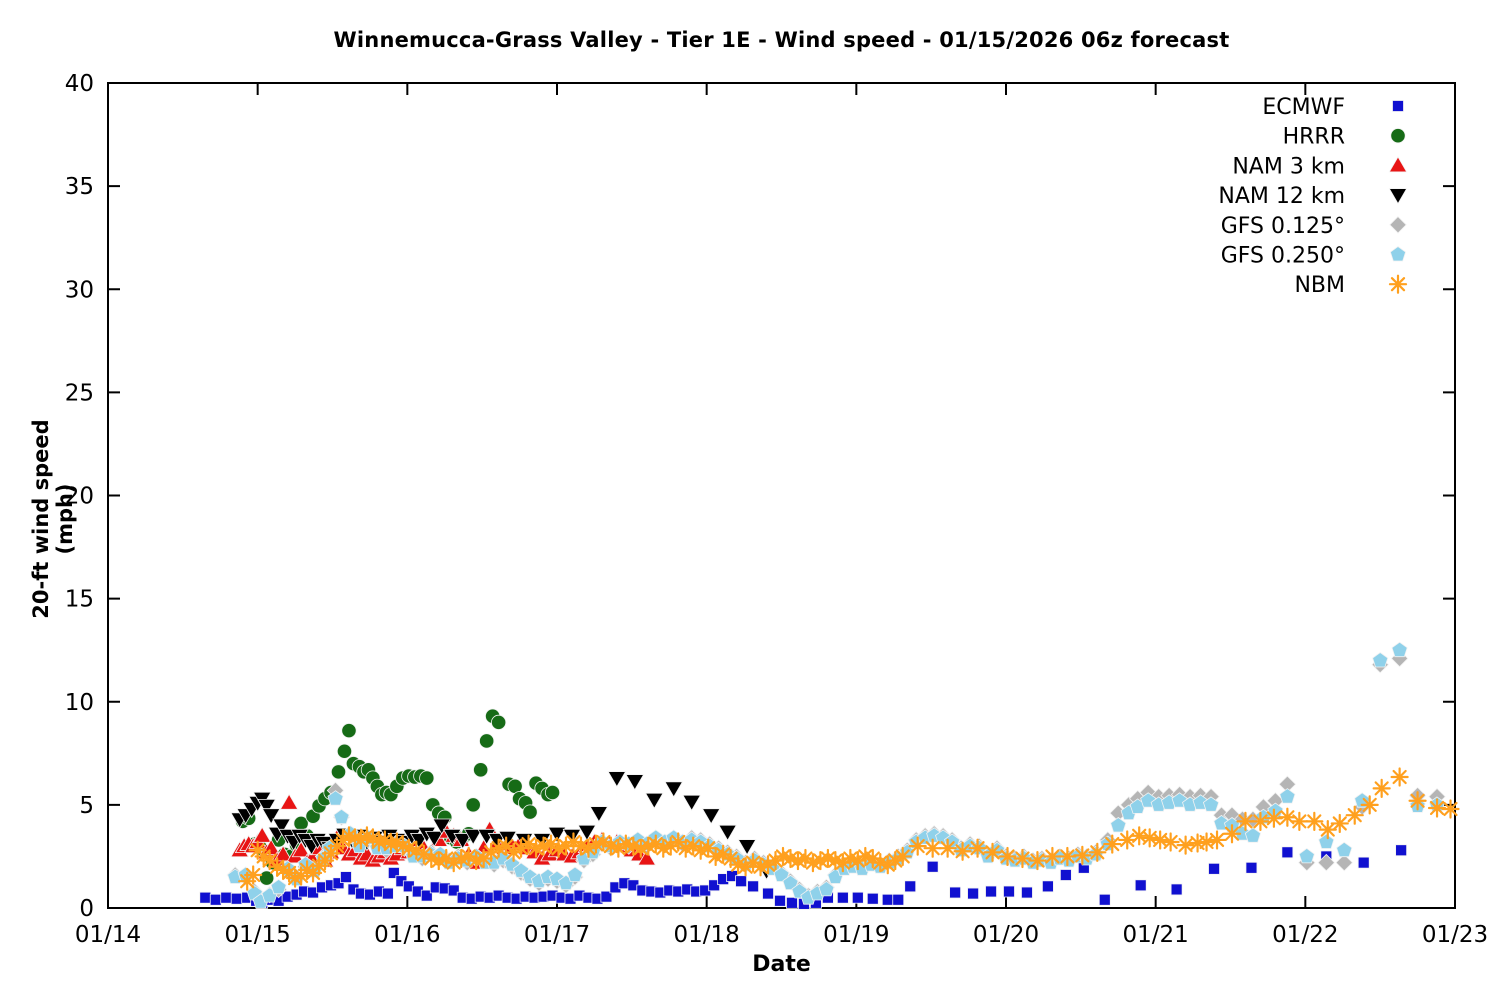 This screenshot has width=1500, height=1000. I want to click on legend-marker-ecmwf, so click(1398, 106).